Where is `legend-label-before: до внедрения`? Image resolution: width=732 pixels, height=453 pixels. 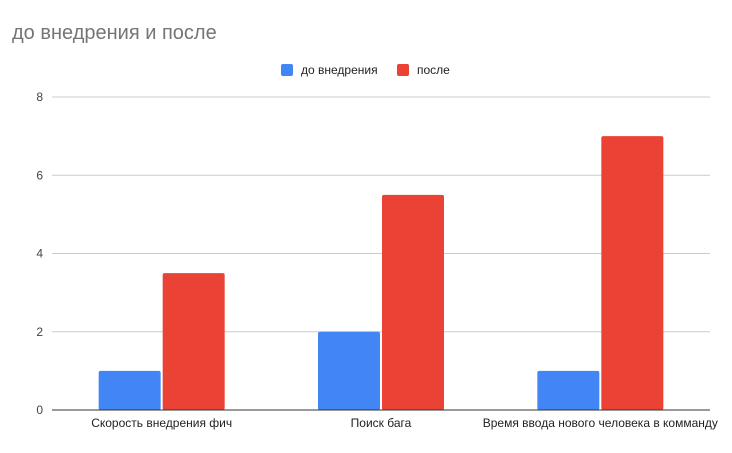 legend-label-before: до внедрения is located at coordinates (339, 70).